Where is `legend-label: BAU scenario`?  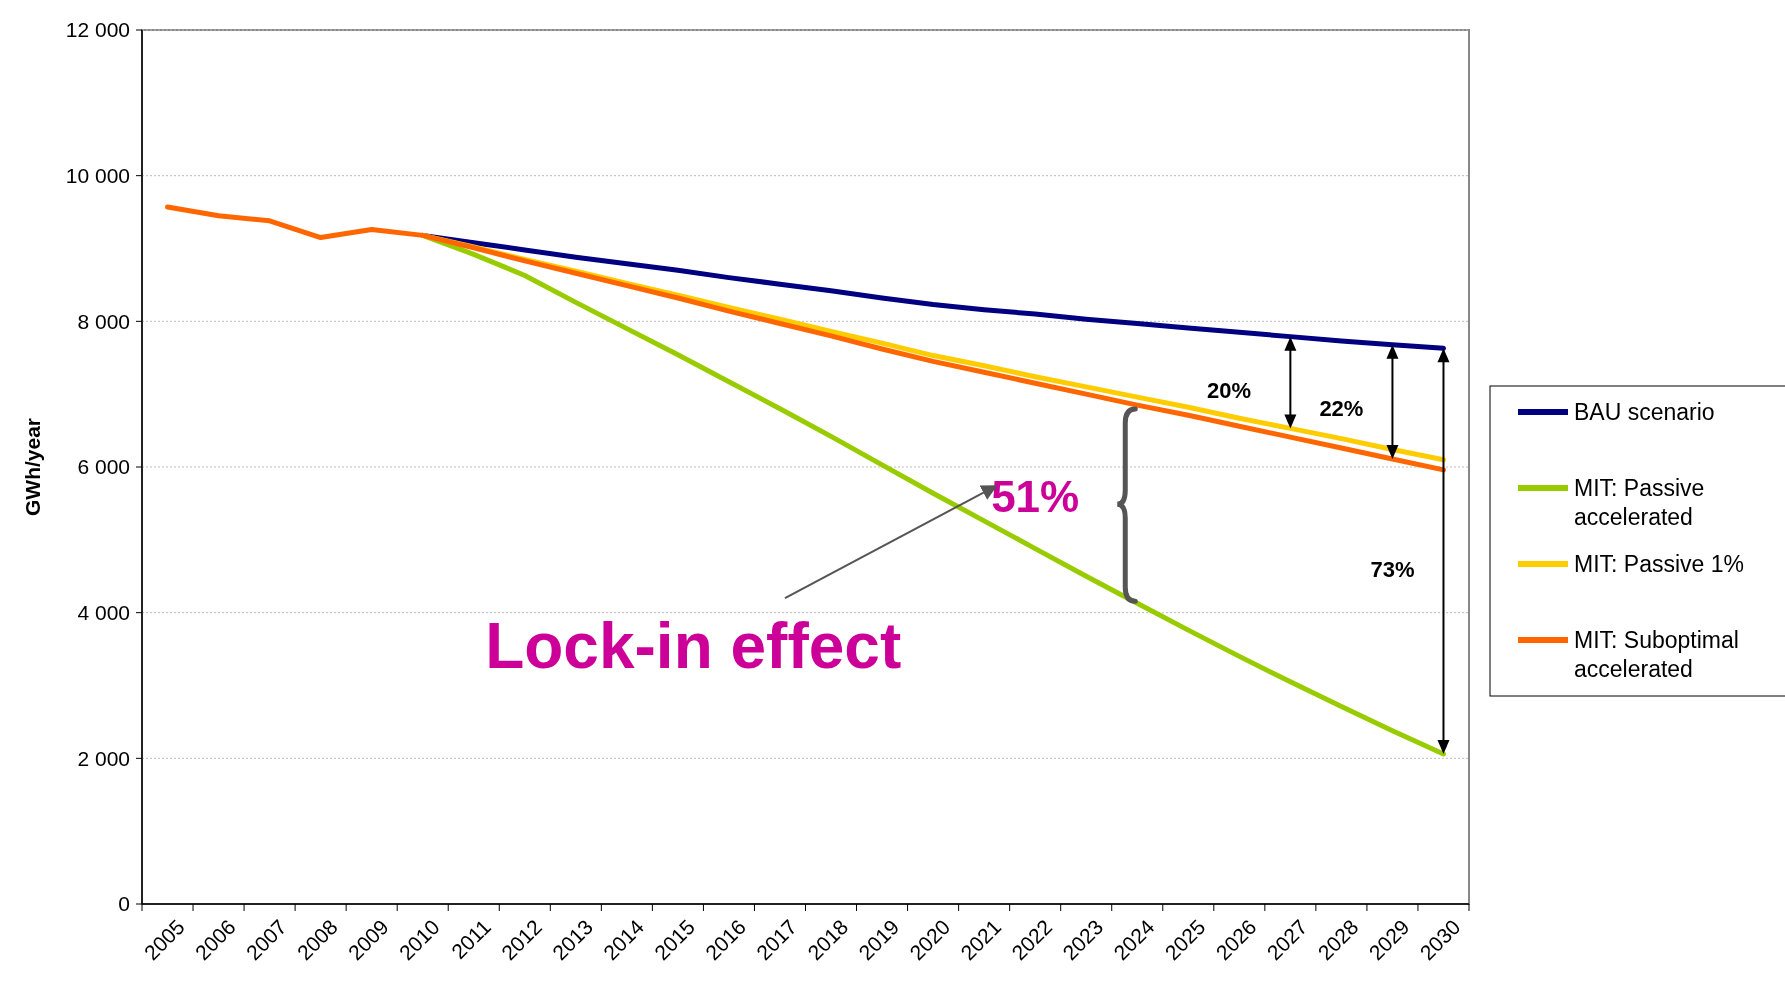
legend-label: BAU scenario is located at coordinates (1644, 412).